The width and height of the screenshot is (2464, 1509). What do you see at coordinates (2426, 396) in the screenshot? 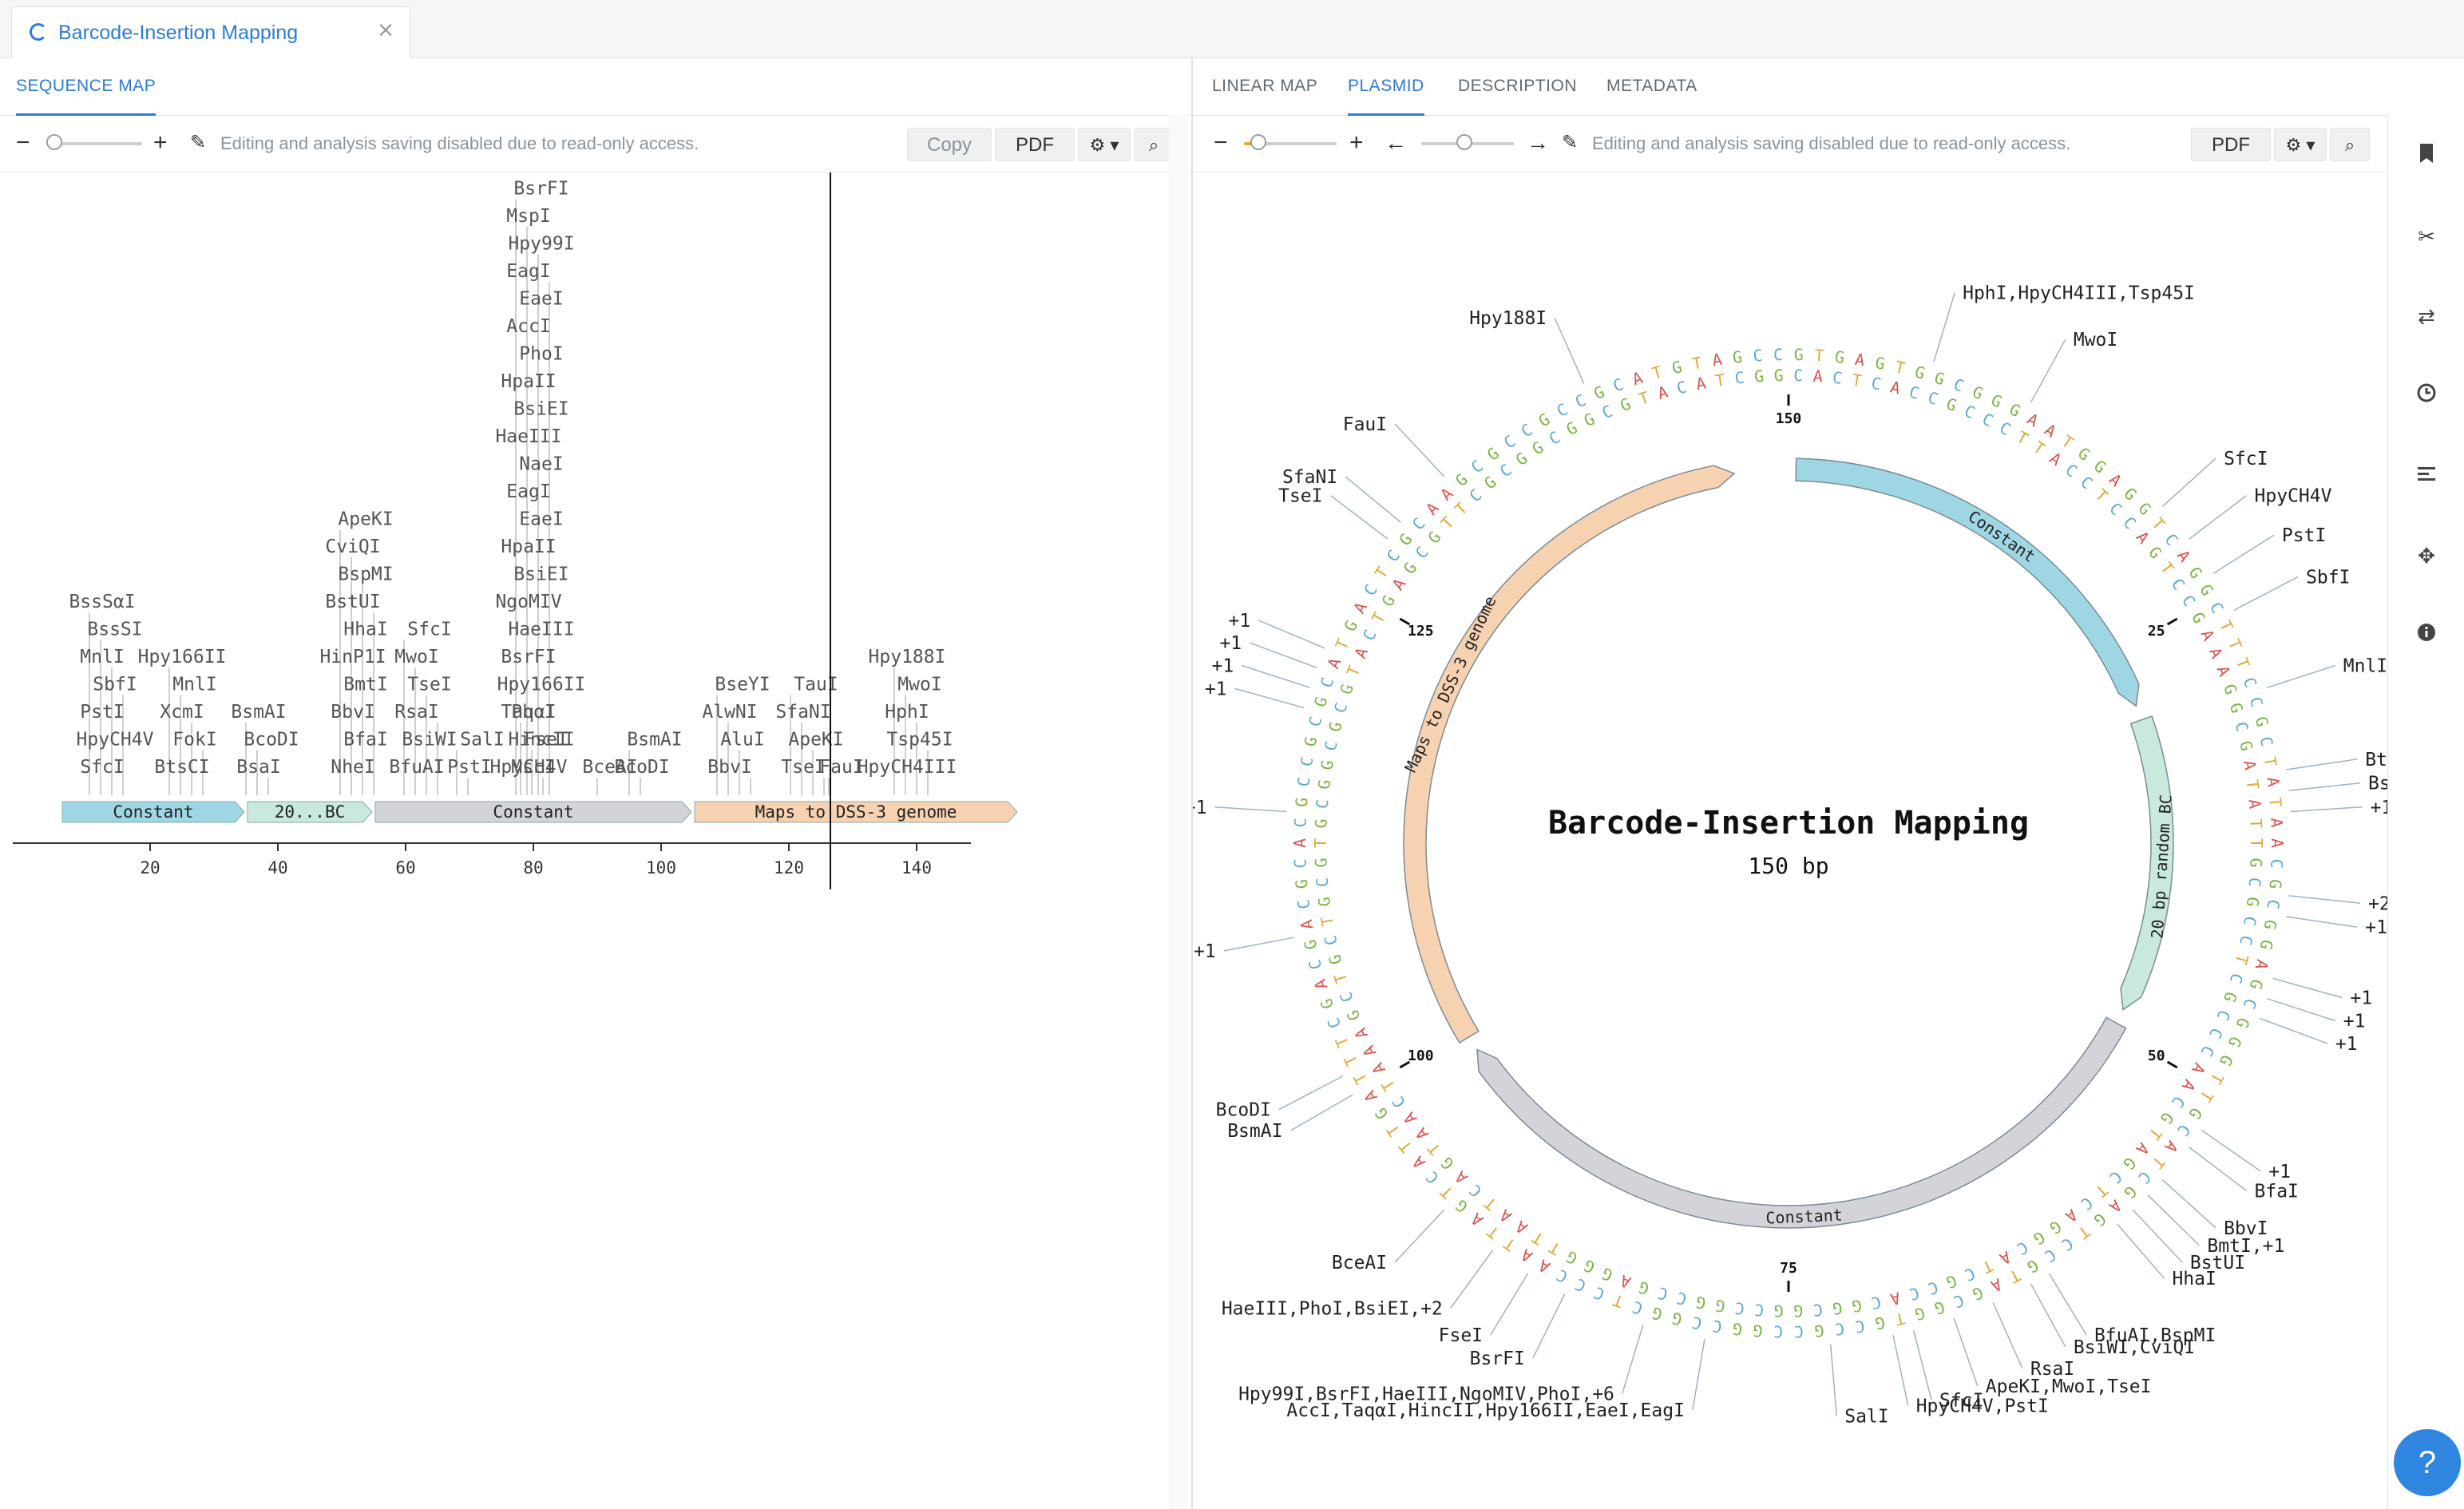
I see `clock-icon` at bounding box center [2426, 396].